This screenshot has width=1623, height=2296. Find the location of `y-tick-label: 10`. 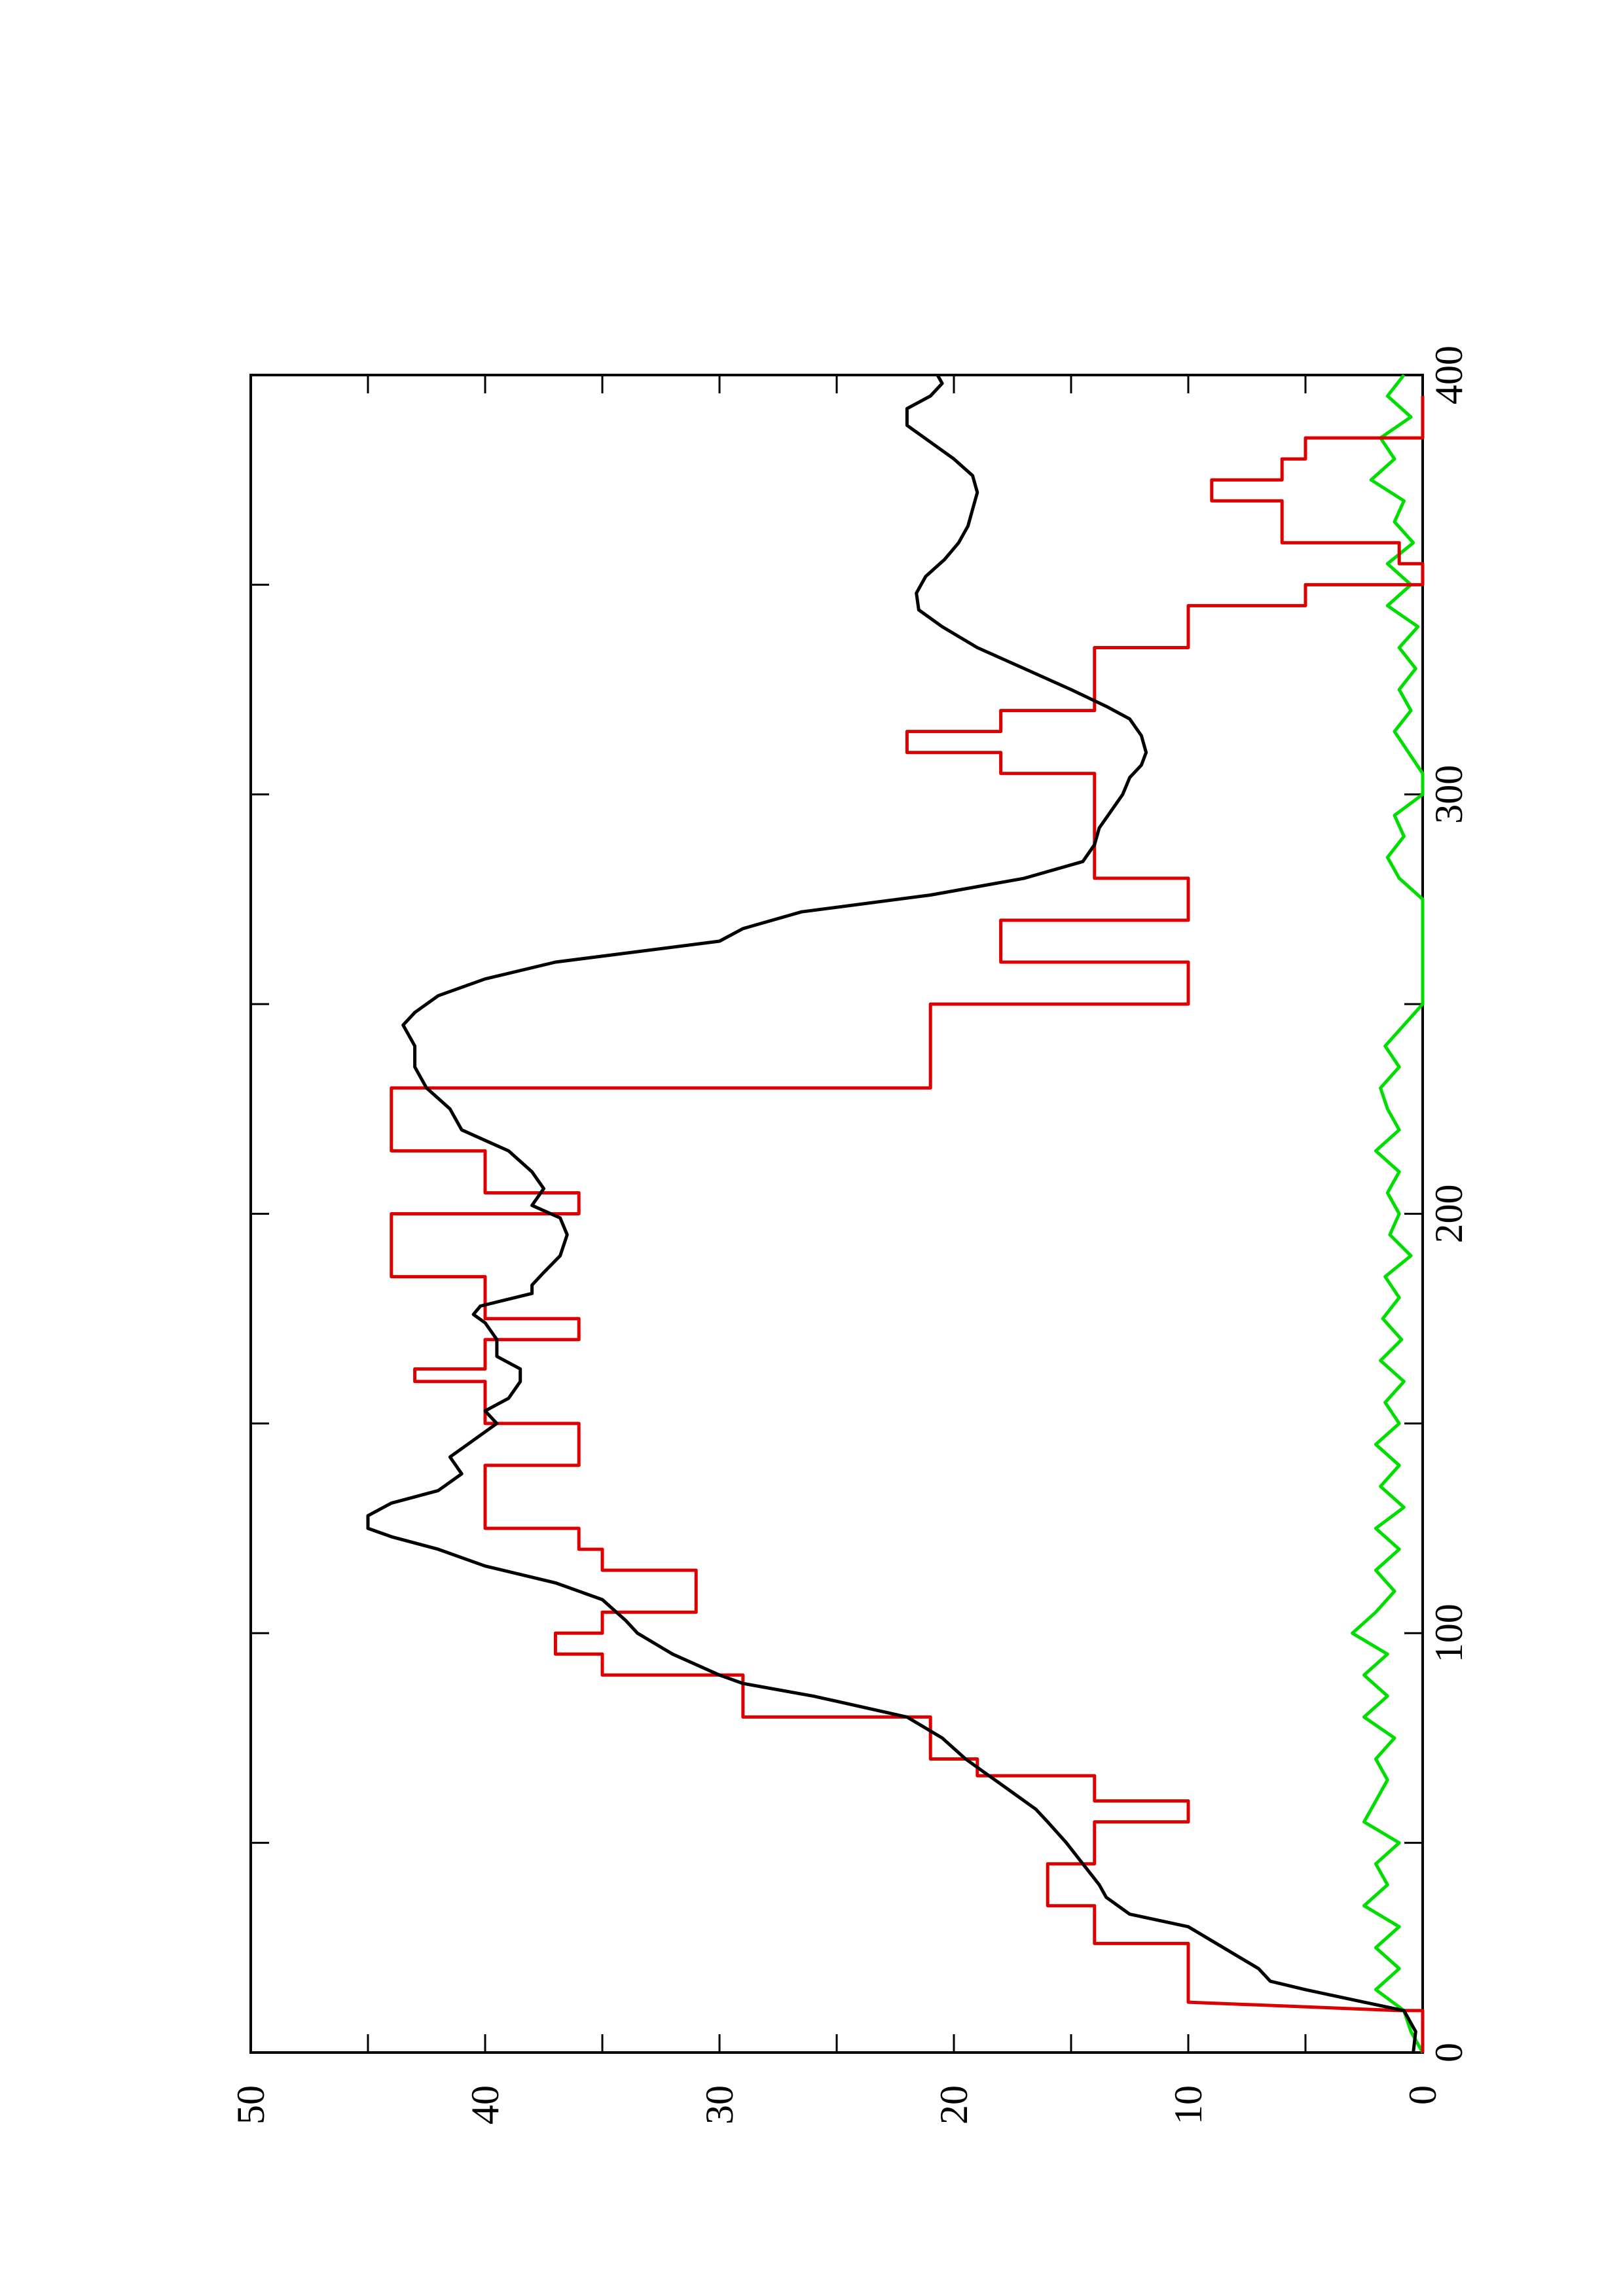

y-tick-label: 10 is located at coordinates (1188, 2105).